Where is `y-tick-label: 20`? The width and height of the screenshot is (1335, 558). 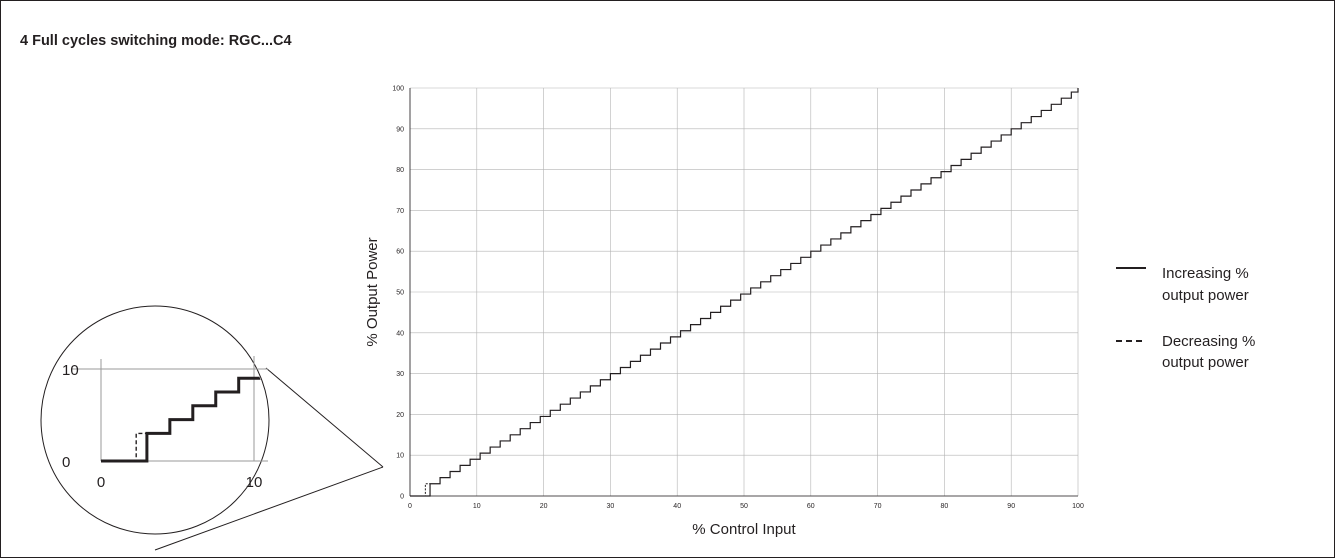
y-tick-label: 20 is located at coordinates (400, 415).